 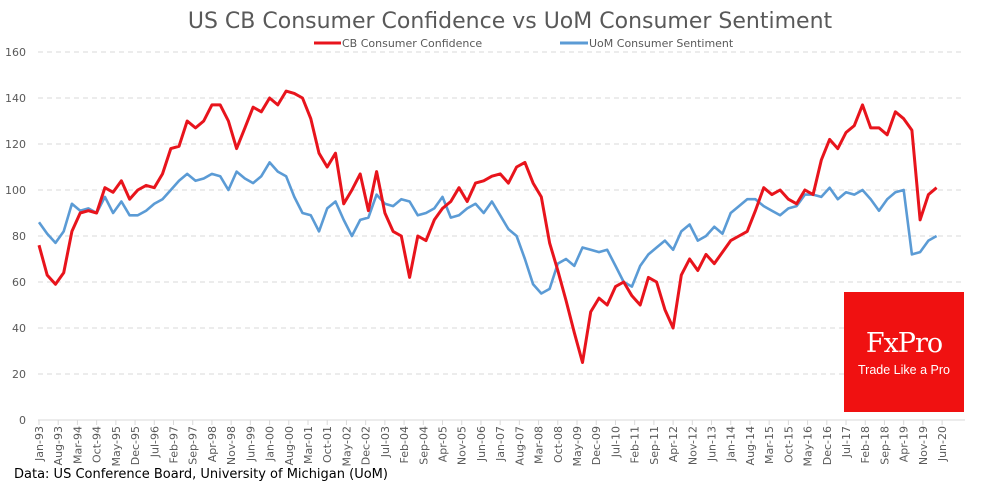 What do you see at coordinates (366, 445) in the screenshot?
I see `x-tick-label: Dec-02` at bounding box center [366, 445].